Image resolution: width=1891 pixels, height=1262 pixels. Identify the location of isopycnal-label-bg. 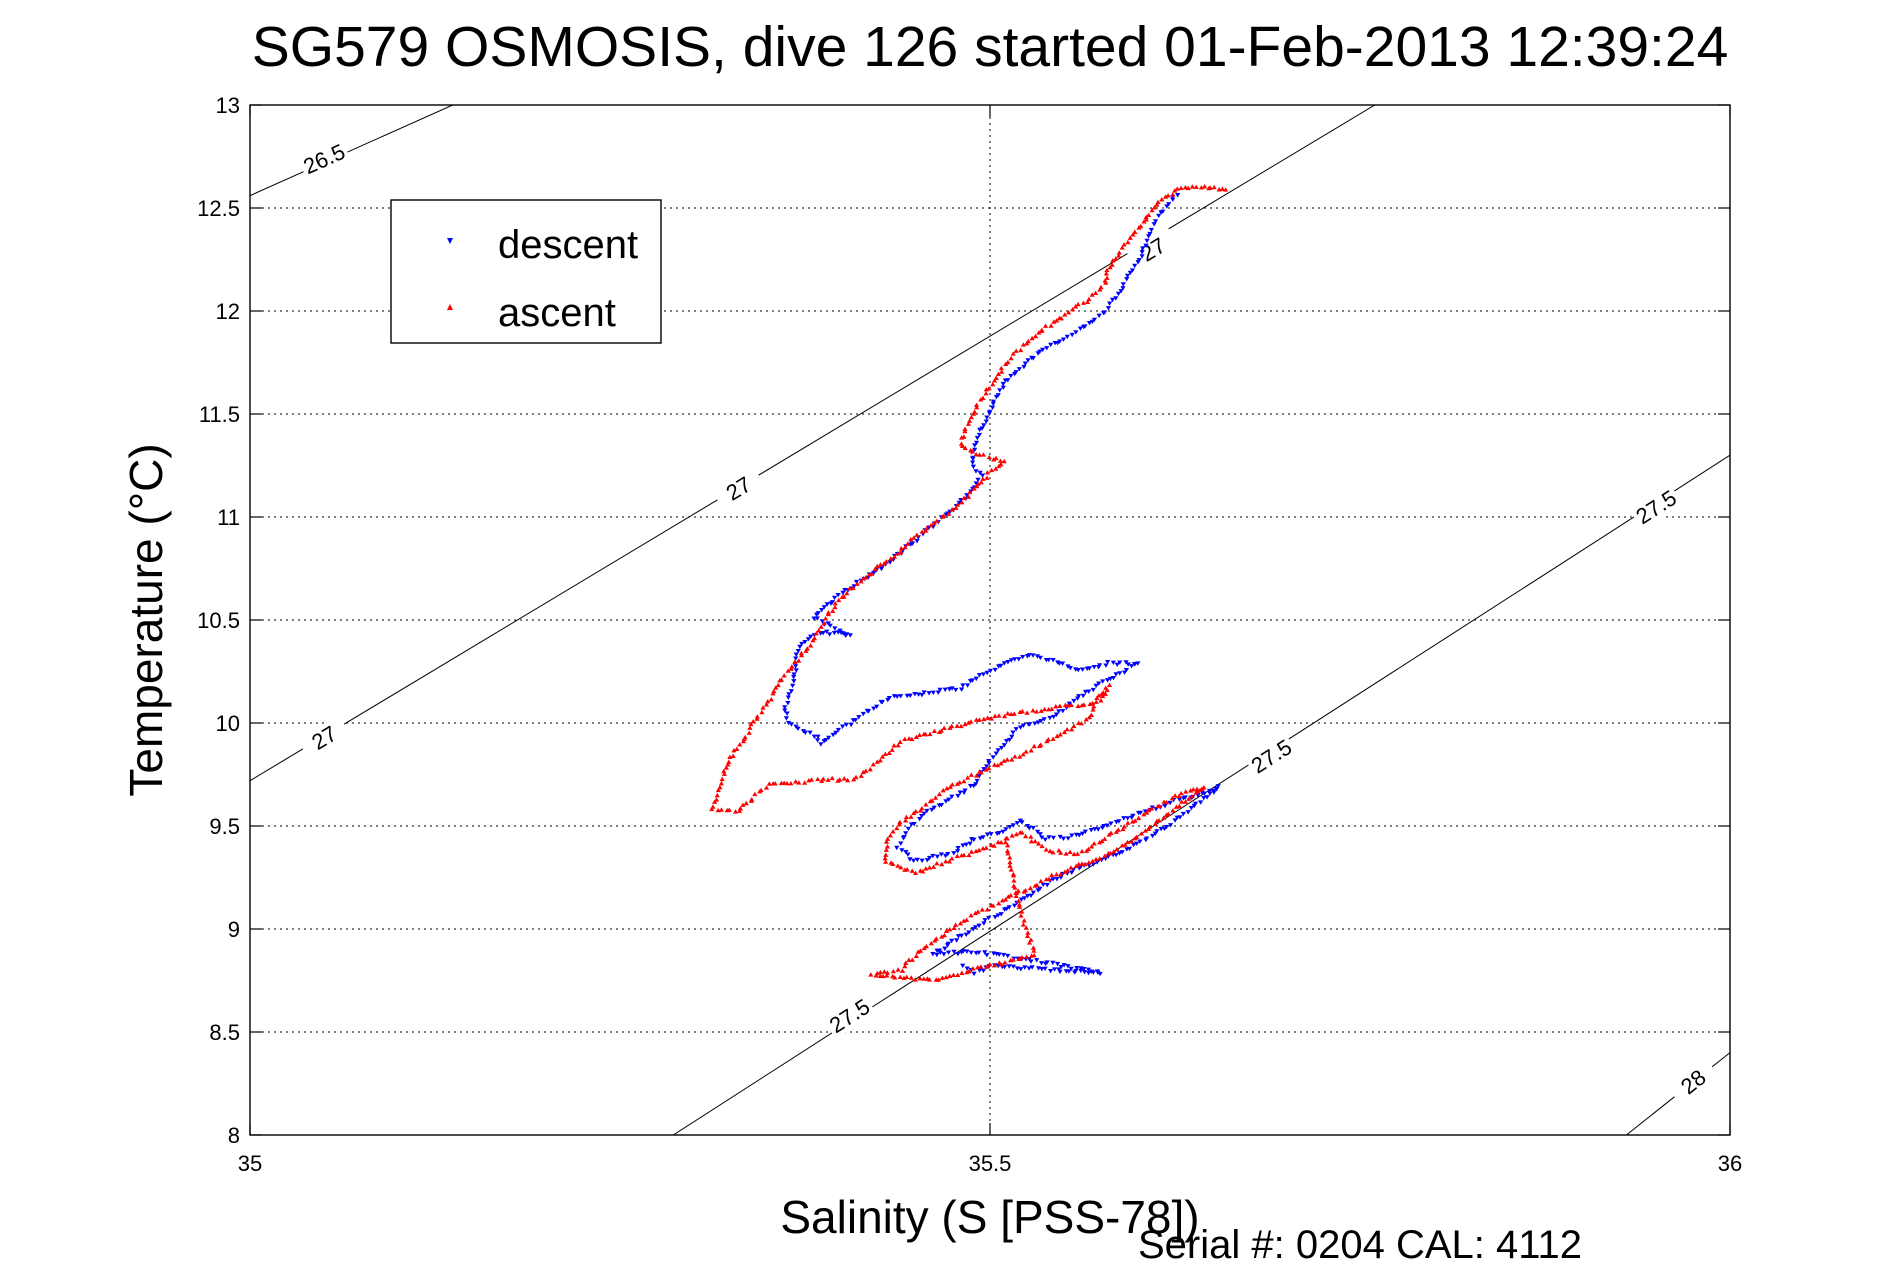
(324, 158).